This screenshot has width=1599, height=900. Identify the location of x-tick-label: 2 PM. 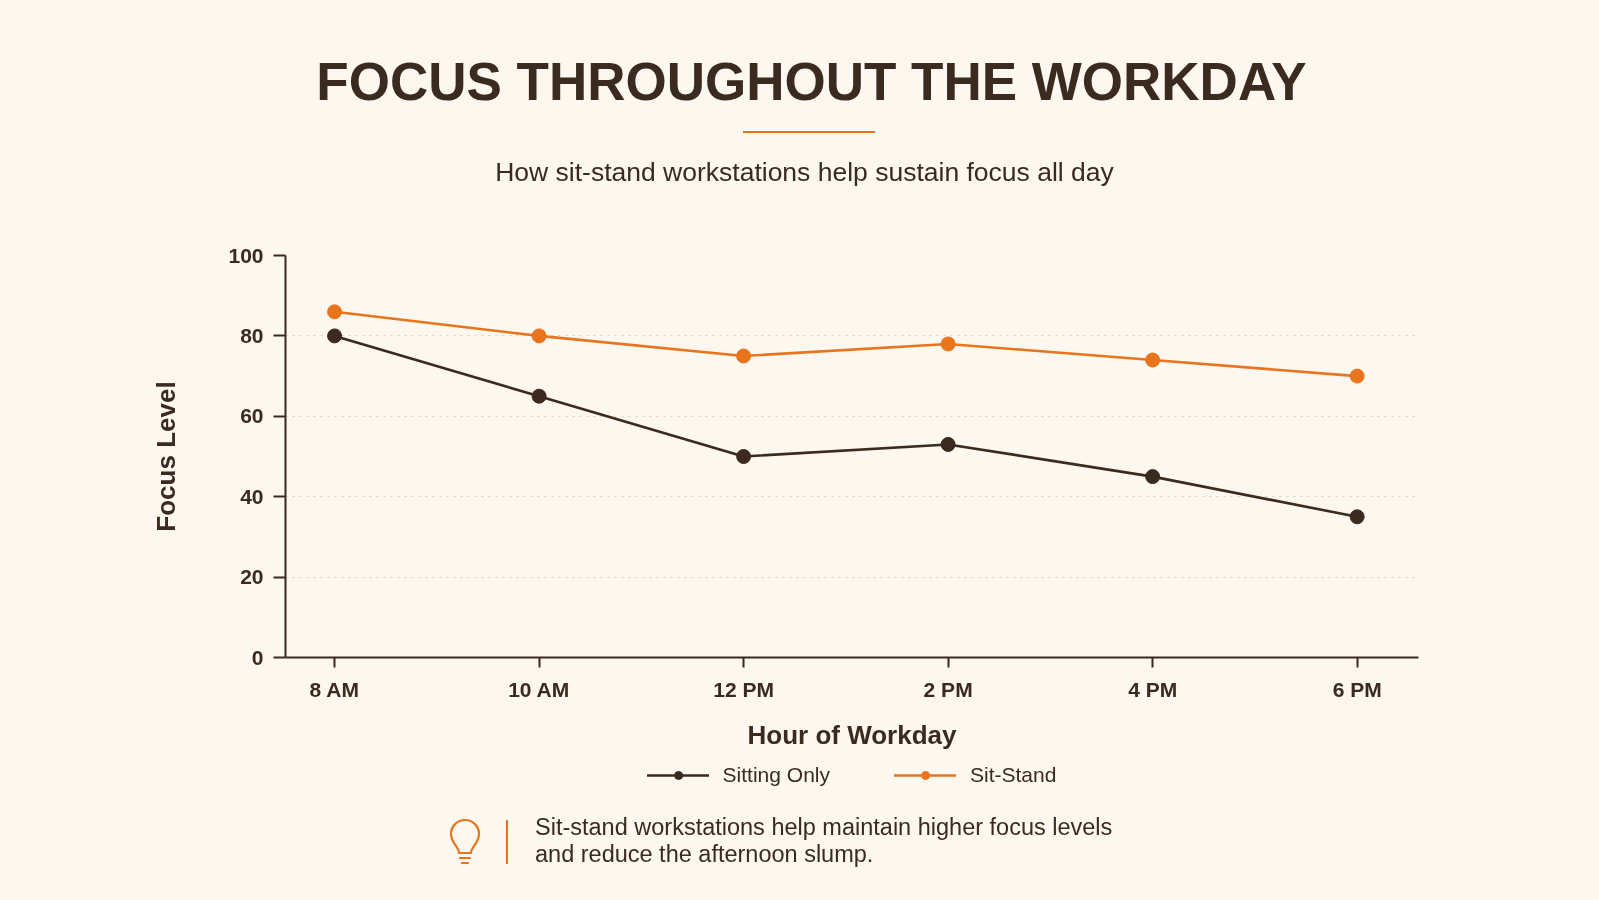
(948, 689).